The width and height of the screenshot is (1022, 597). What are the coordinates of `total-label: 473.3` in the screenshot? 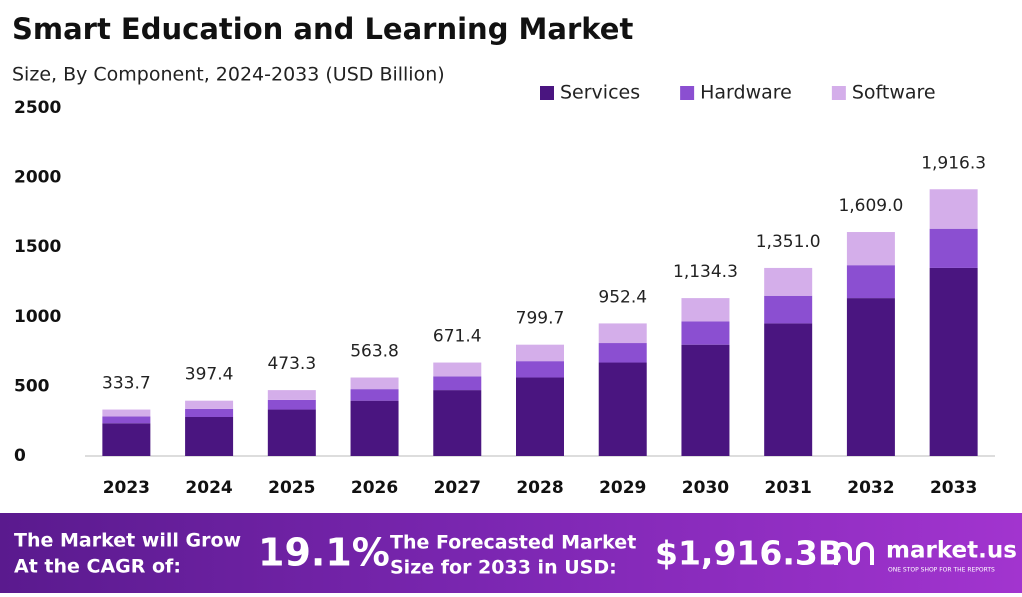 It's located at (291, 364).